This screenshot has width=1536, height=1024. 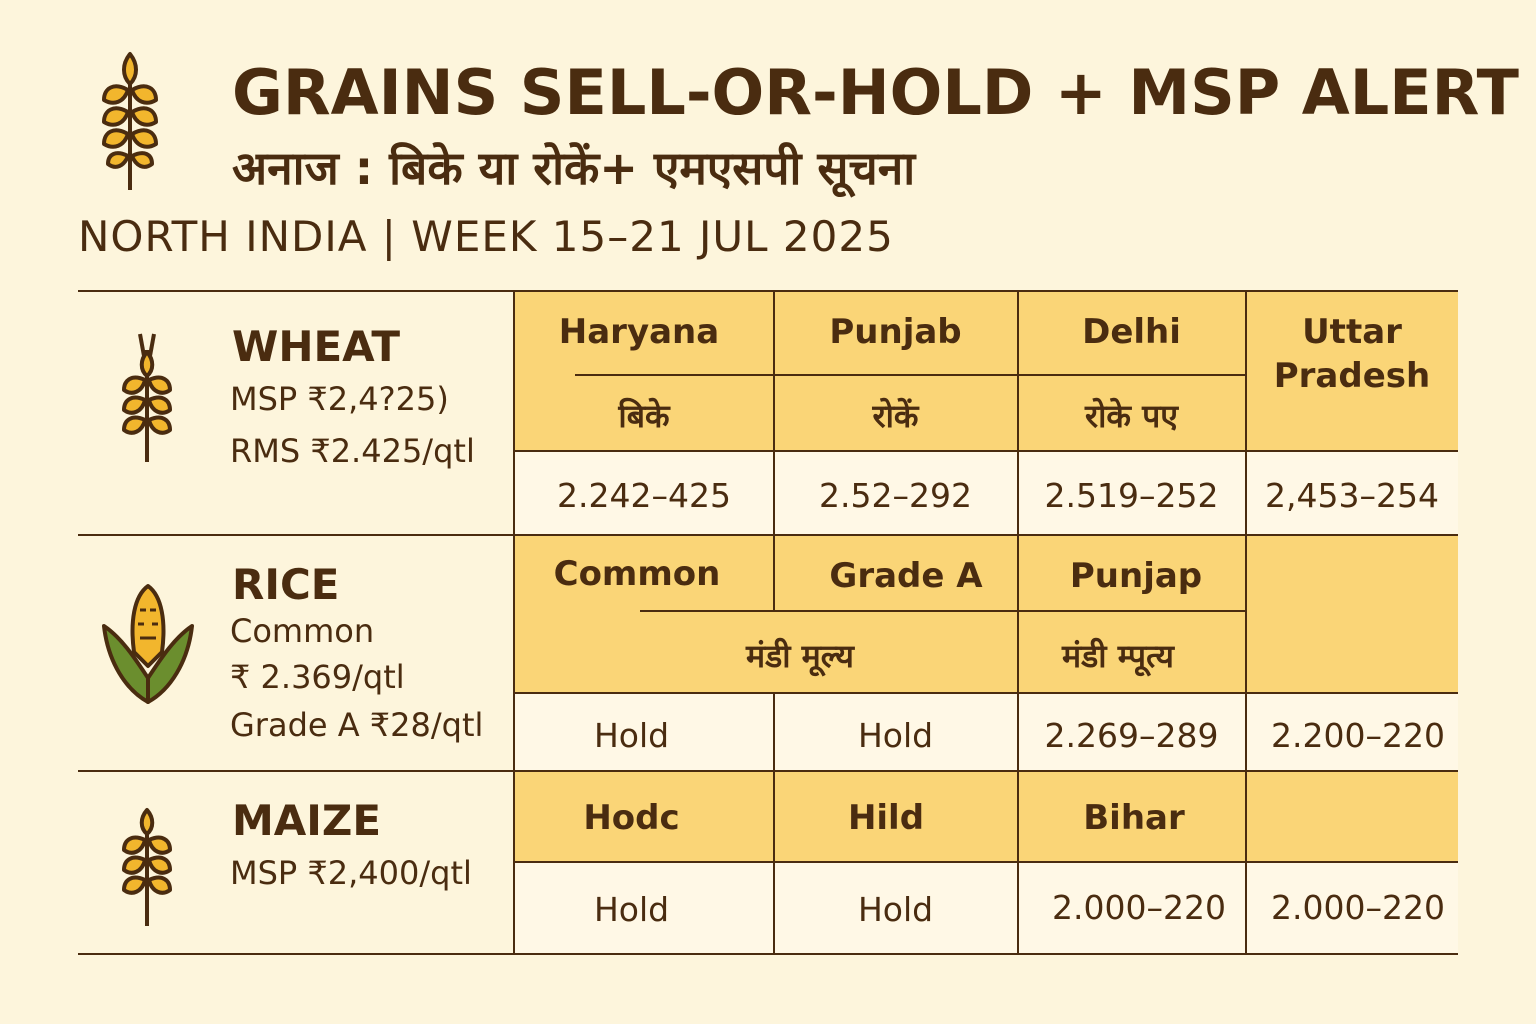 I want to click on rice-header-band, so click(x=986, y=614).